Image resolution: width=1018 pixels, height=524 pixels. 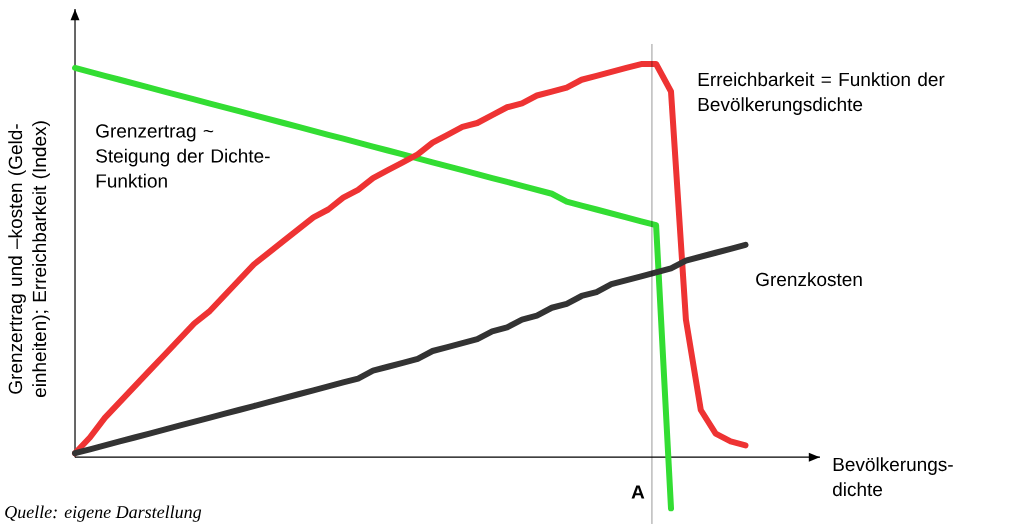 I want to click on series-label: Grenzertrag ~ Steigung der Dichte-Funktion, so click(x=183, y=156).